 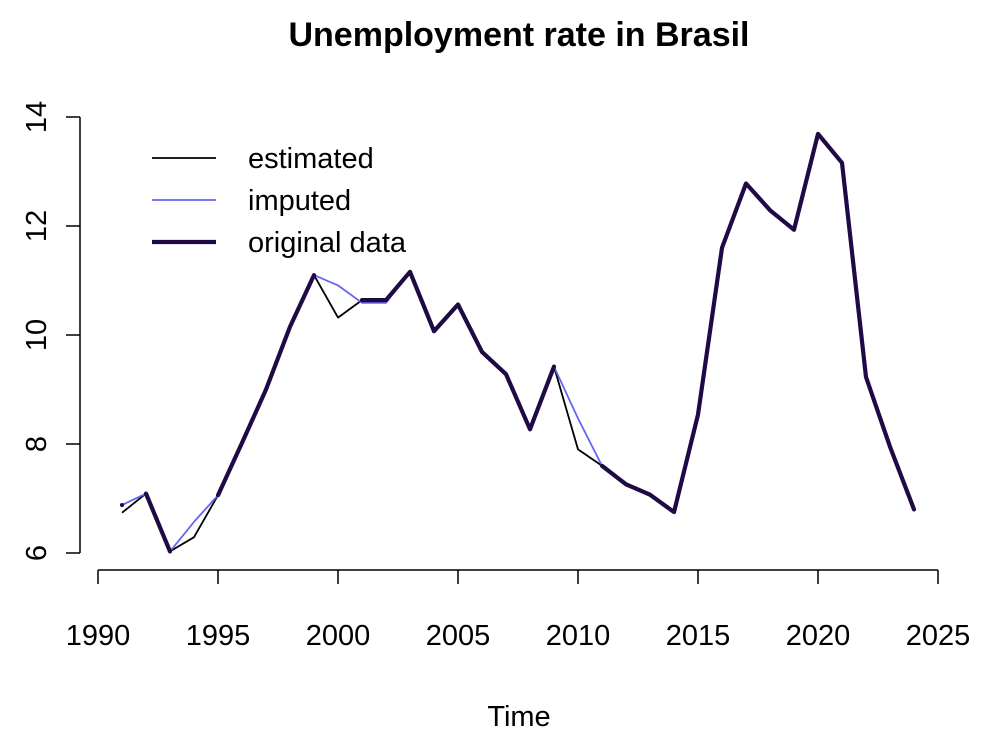 What do you see at coordinates (37, 117) in the screenshot?
I see `y-tick-label: 14` at bounding box center [37, 117].